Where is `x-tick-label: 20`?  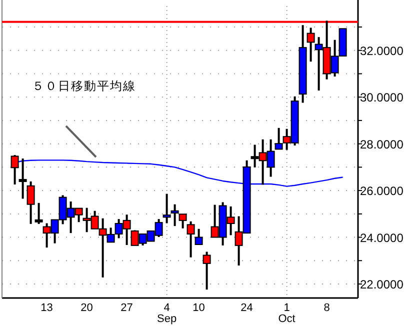 x-tick-label: 20 is located at coordinates (86, 308).